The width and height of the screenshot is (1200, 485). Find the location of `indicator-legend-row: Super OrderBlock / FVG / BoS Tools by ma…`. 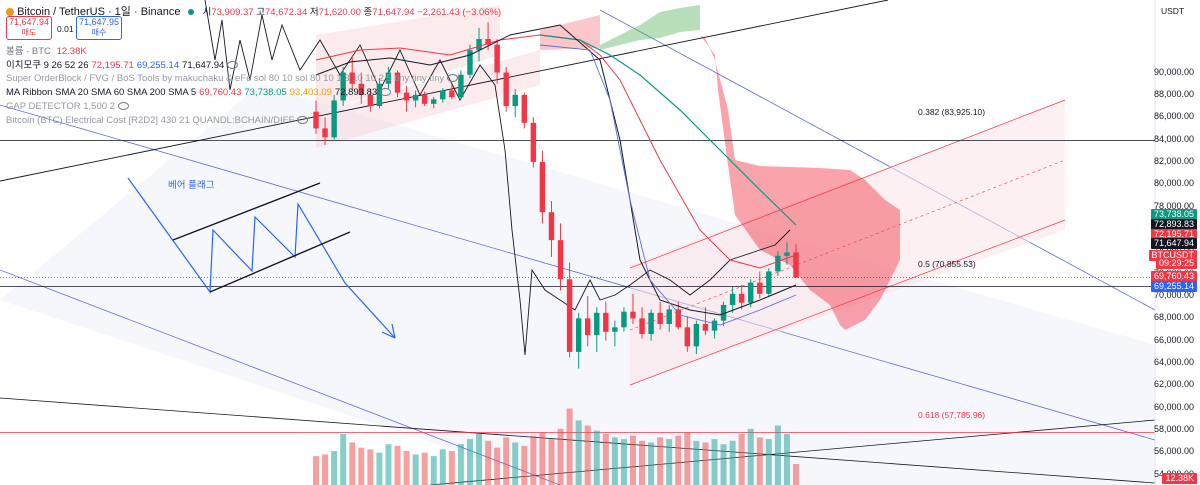

indicator-legend-row: Super OrderBlock / FVG / BoS Tools by ma… is located at coordinates (232, 78).